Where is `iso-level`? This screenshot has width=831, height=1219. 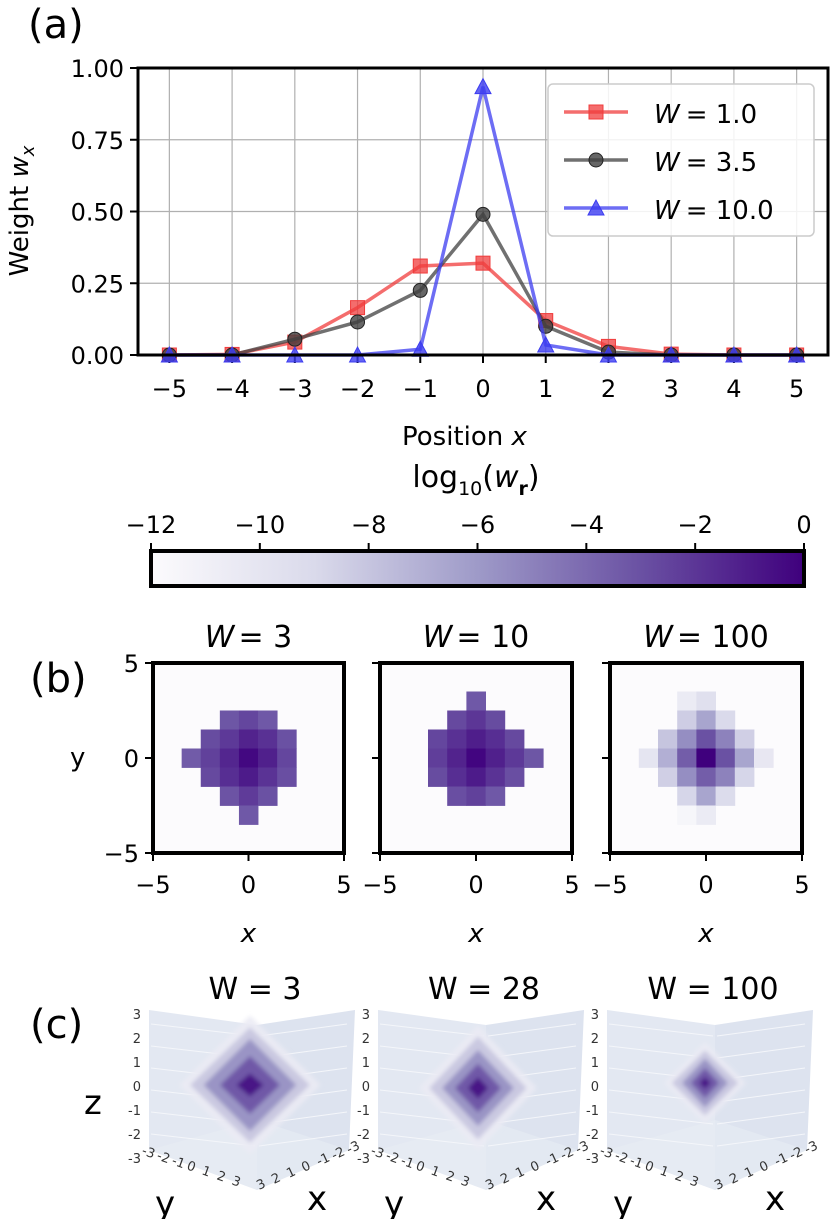
iso-level is located at coordinates (478, 1088).